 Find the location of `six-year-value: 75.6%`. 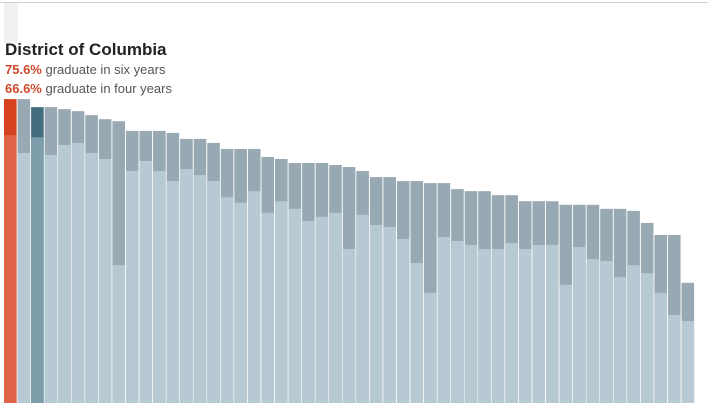

six-year-value: 75.6% is located at coordinates (23, 69).